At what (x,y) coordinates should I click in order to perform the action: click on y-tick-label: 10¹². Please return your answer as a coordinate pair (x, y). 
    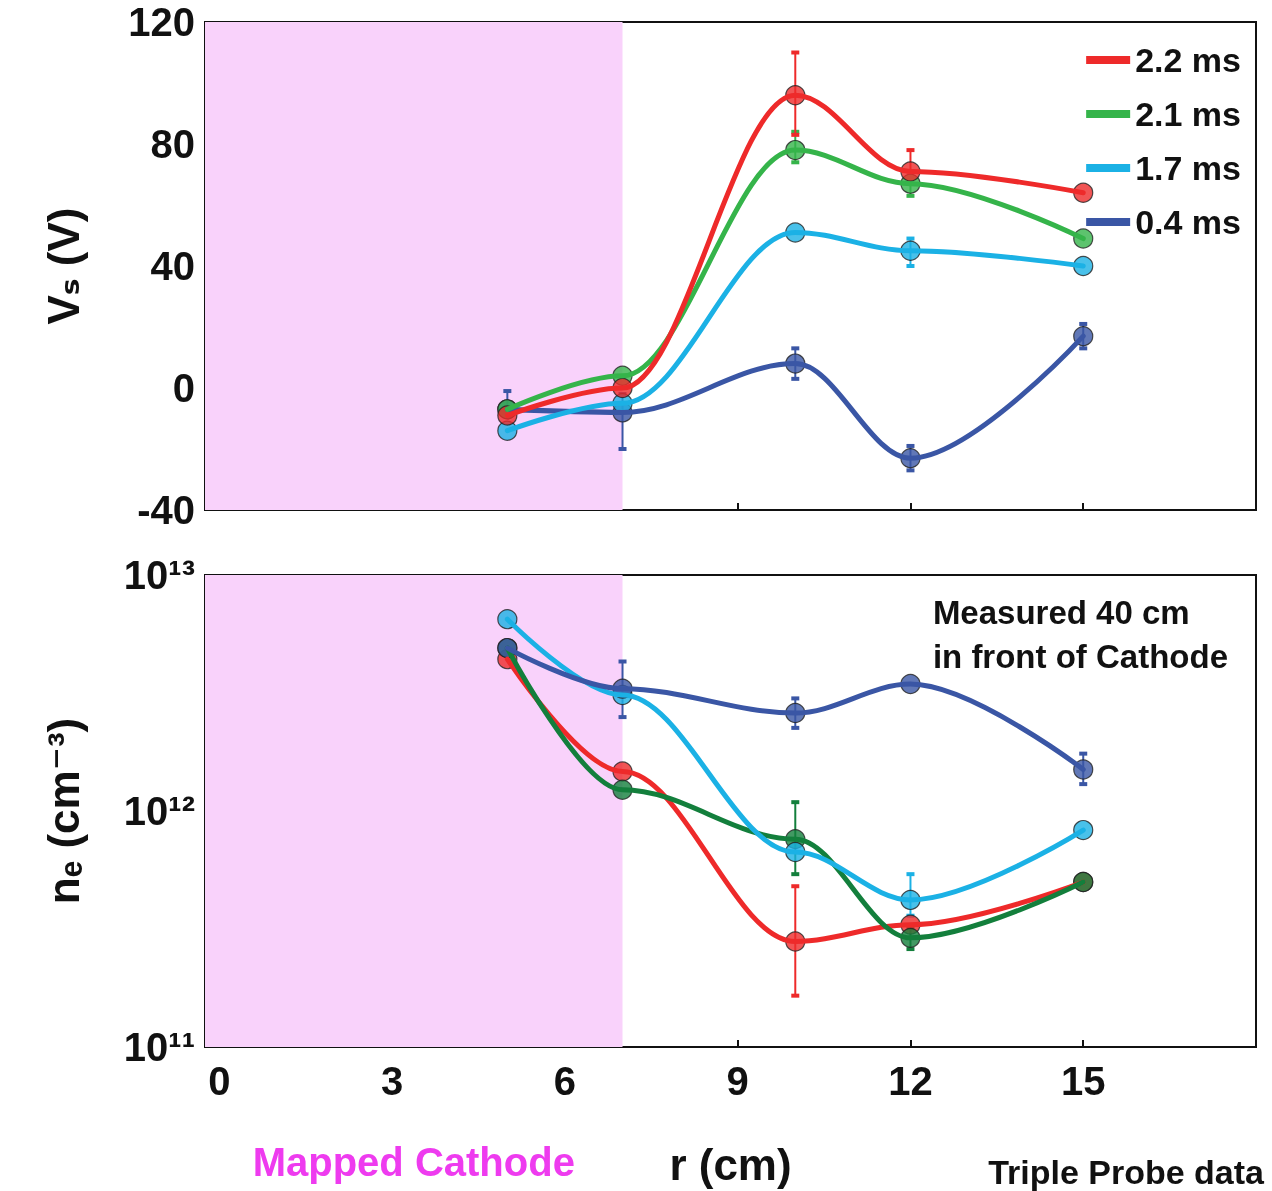
    Looking at the image, I should click on (159, 811).